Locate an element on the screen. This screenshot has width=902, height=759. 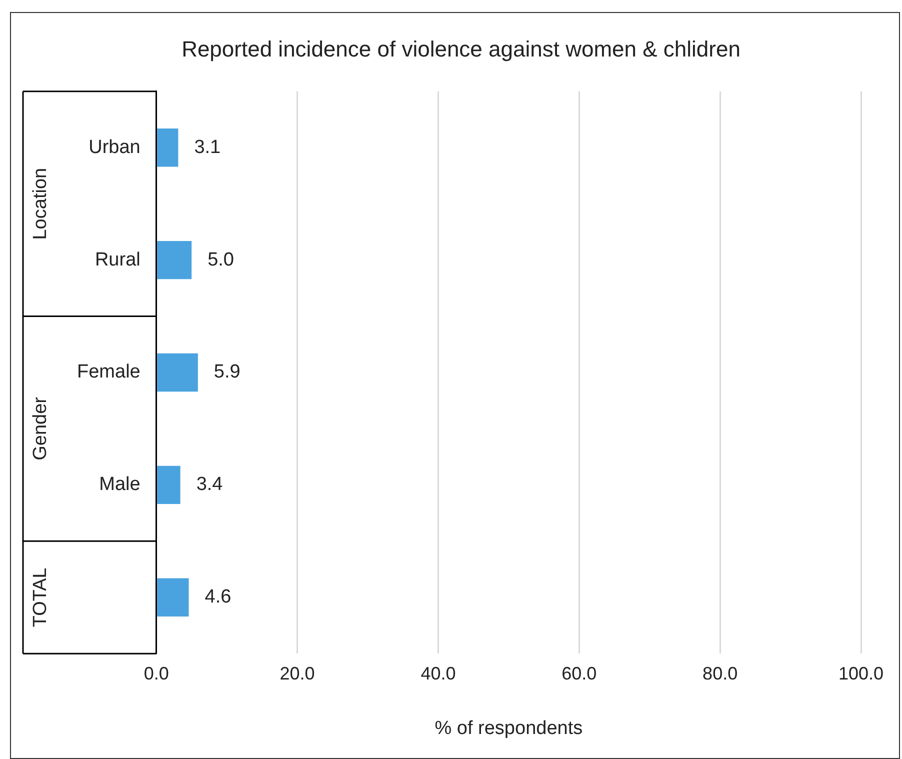
y-tick-label: Male is located at coordinates (119, 485).